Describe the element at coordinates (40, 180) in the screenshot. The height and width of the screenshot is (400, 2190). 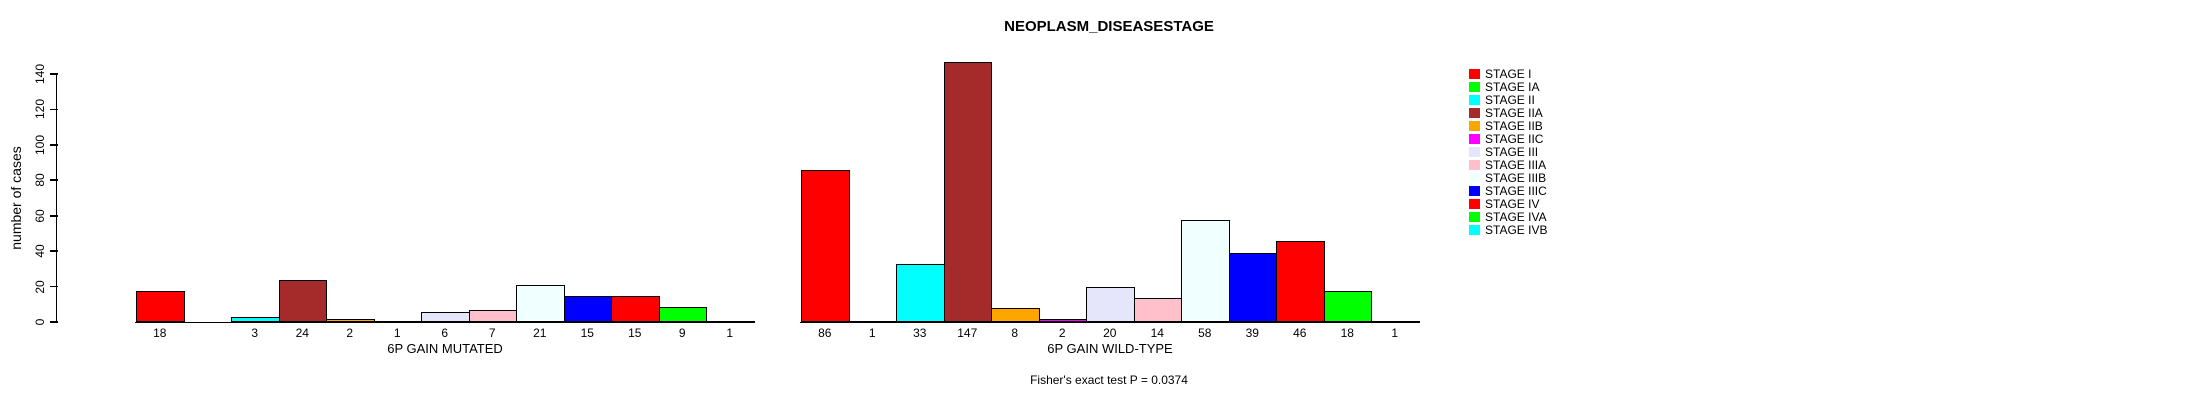
I see `y-axis-tick-label: 80` at that location.